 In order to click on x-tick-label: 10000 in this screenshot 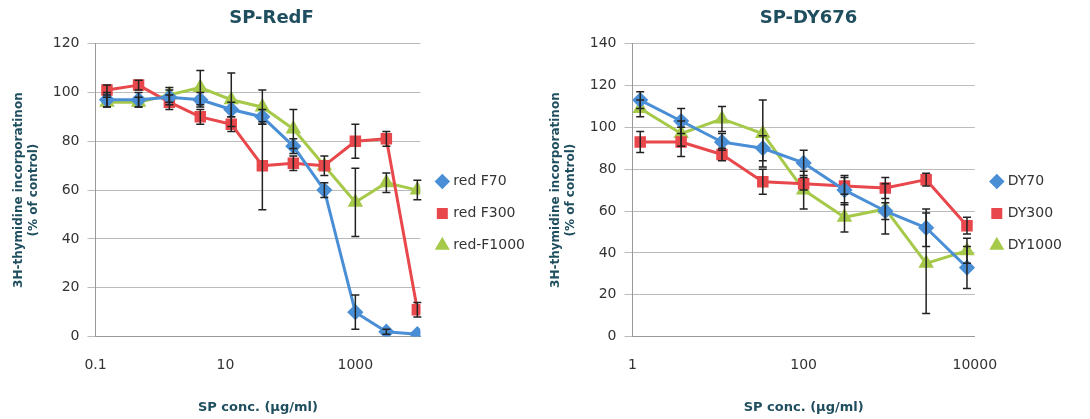, I will do `click(975, 363)`.